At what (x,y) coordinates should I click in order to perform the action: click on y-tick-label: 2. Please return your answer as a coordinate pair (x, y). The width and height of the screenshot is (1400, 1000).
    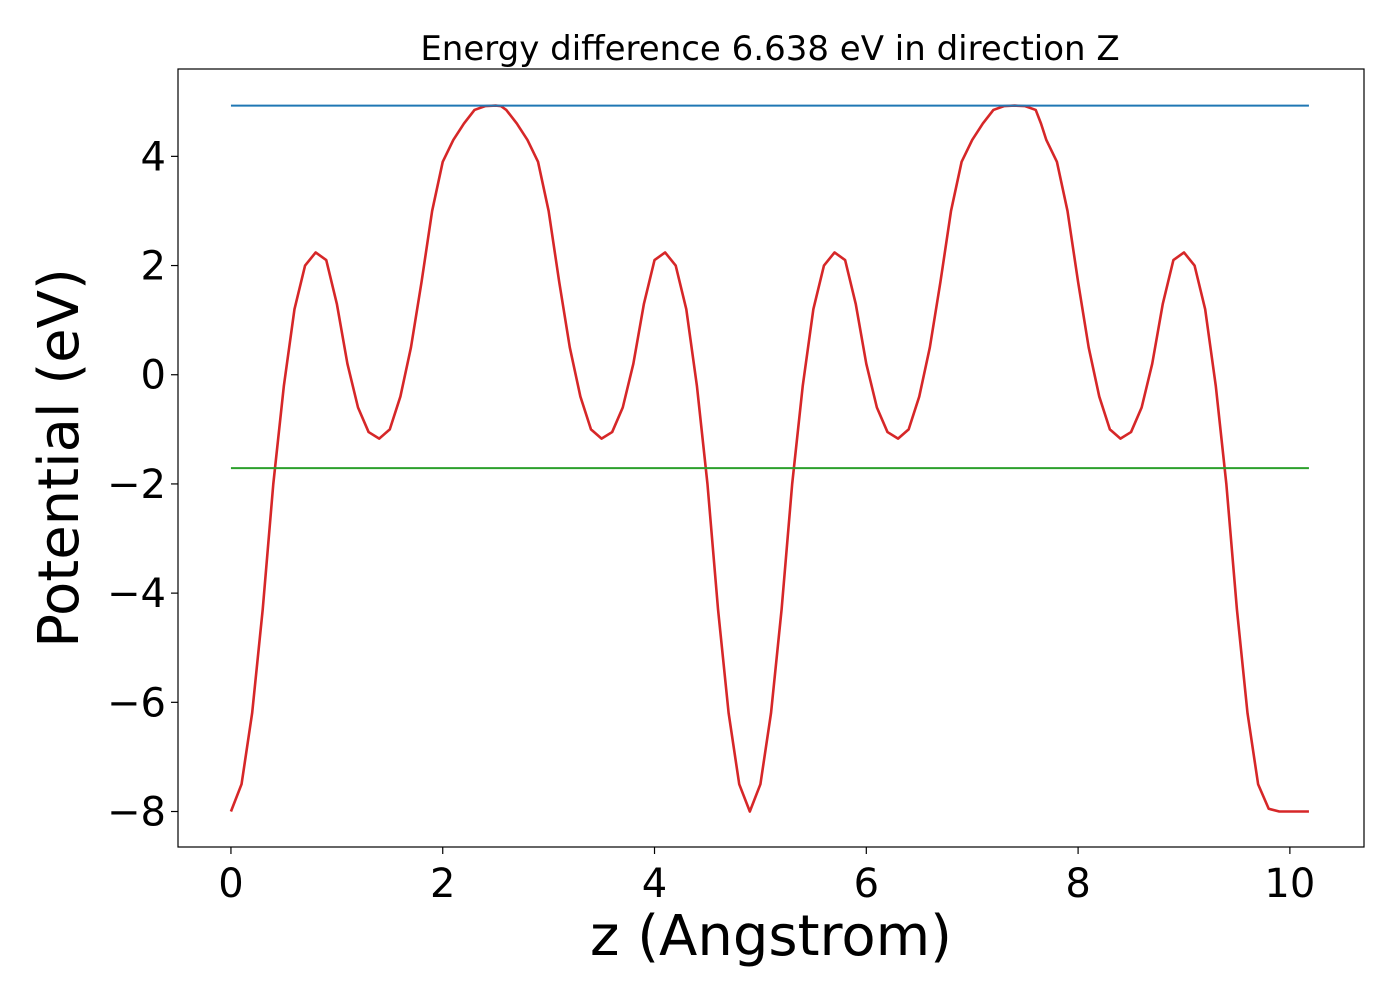
    Looking at the image, I should click on (153, 267).